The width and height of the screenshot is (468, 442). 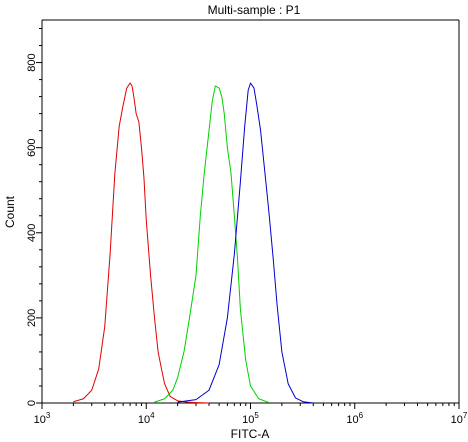 What do you see at coordinates (42, 418) in the screenshot?
I see `x-tick-label: 10³` at bounding box center [42, 418].